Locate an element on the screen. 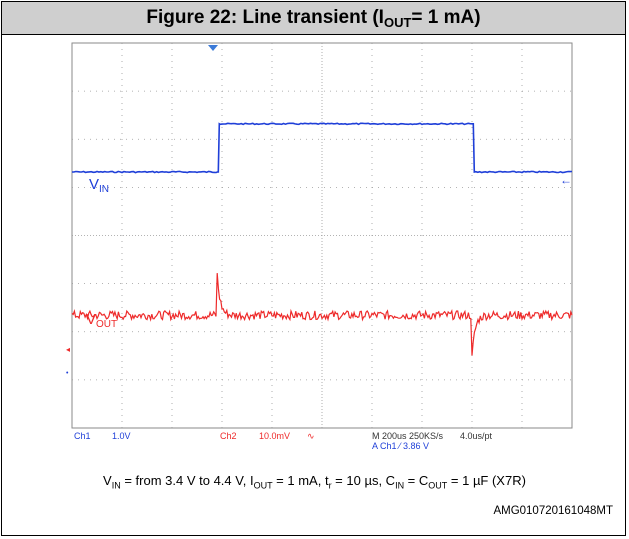 The height and width of the screenshot is (539, 629). ch1-level-arrow: ← is located at coordinates (566, 180).